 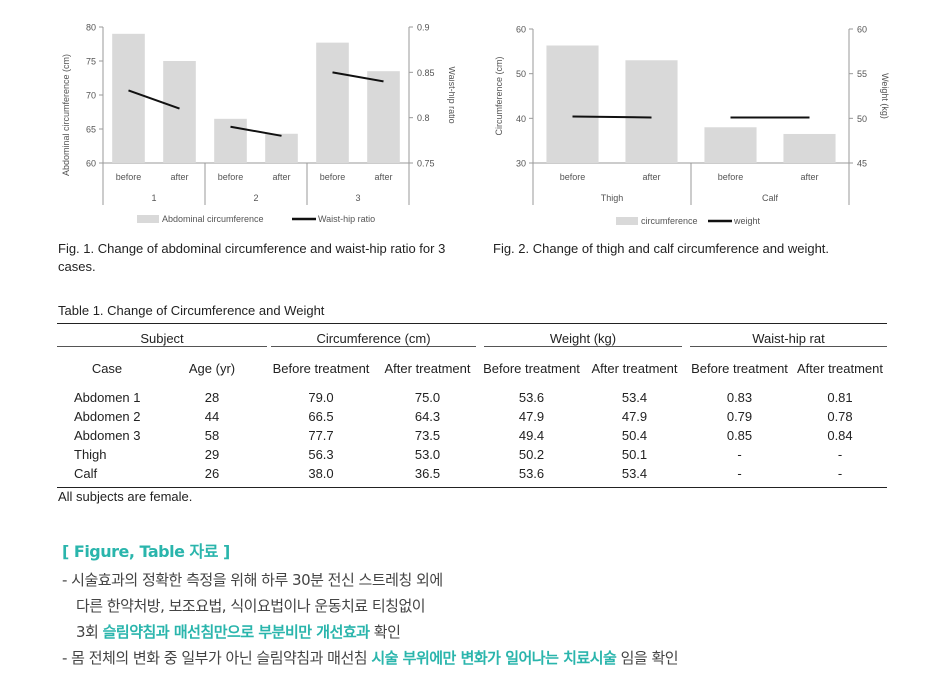 What do you see at coordinates (840, 397) in the screenshot?
I see `cell-whr-after: 0.81` at bounding box center [840, 397].